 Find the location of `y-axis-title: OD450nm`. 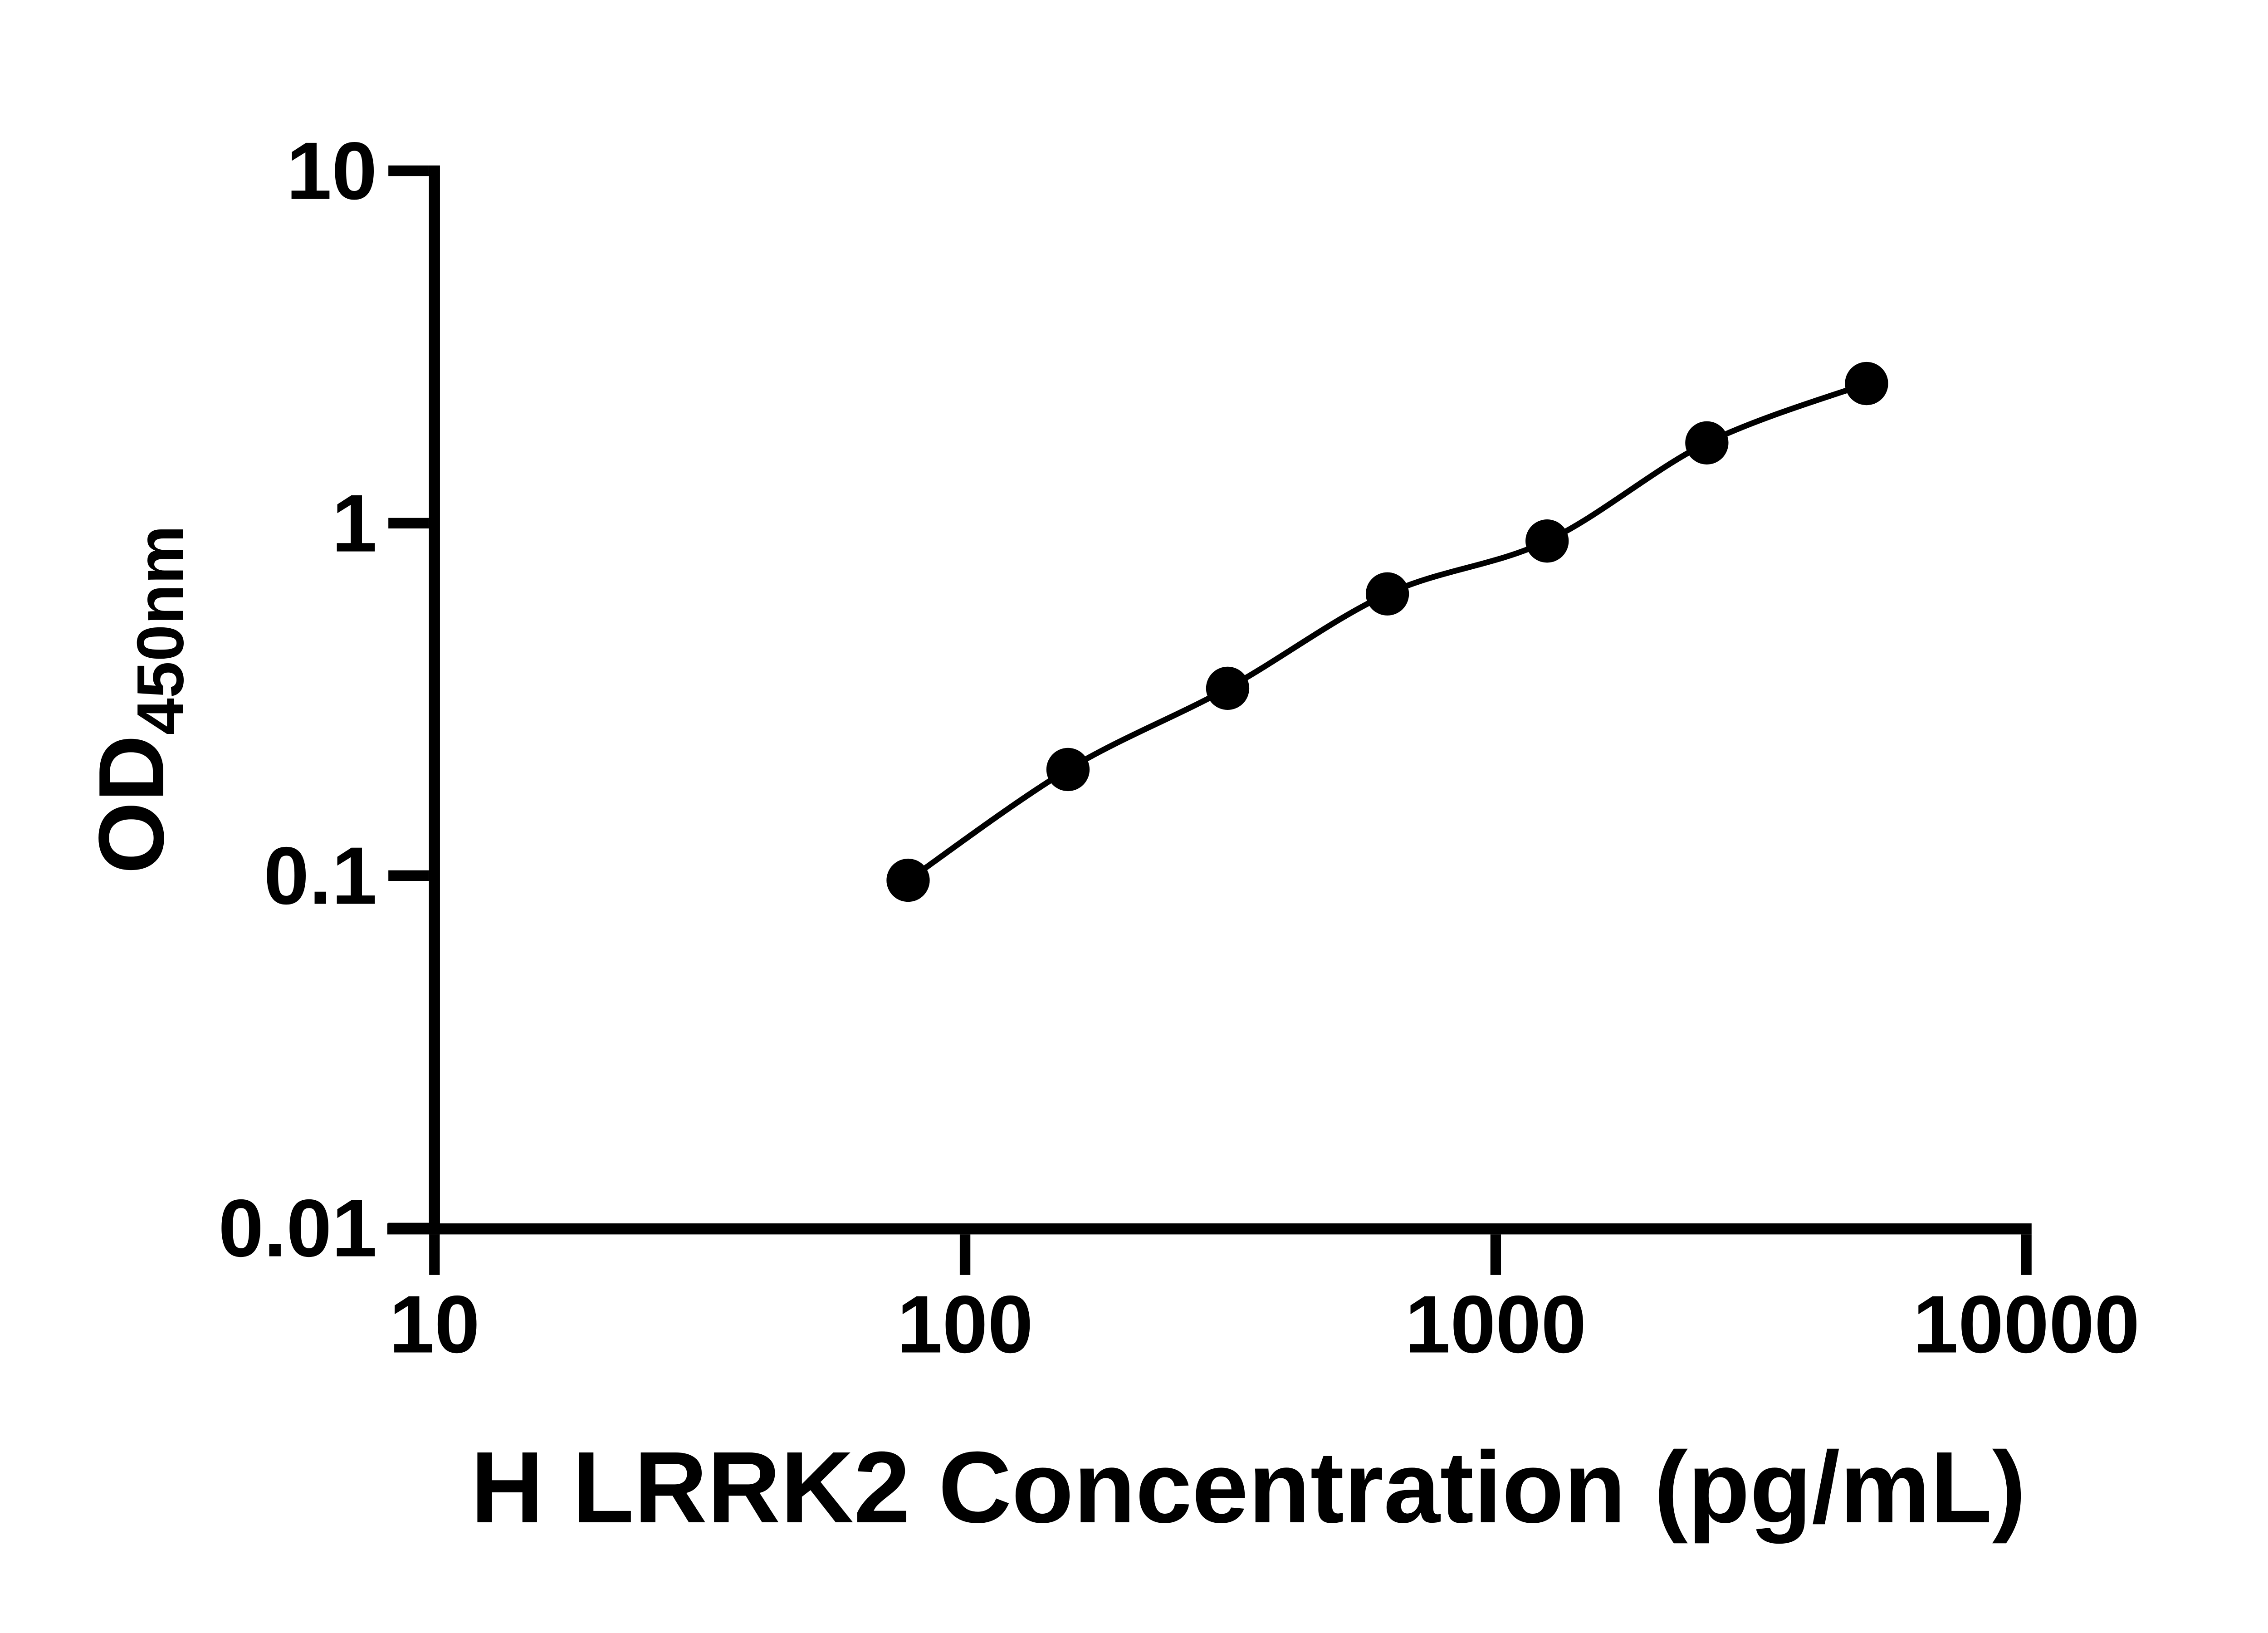

y-axis-title: OD450nm is located at coordinates (139, 699).